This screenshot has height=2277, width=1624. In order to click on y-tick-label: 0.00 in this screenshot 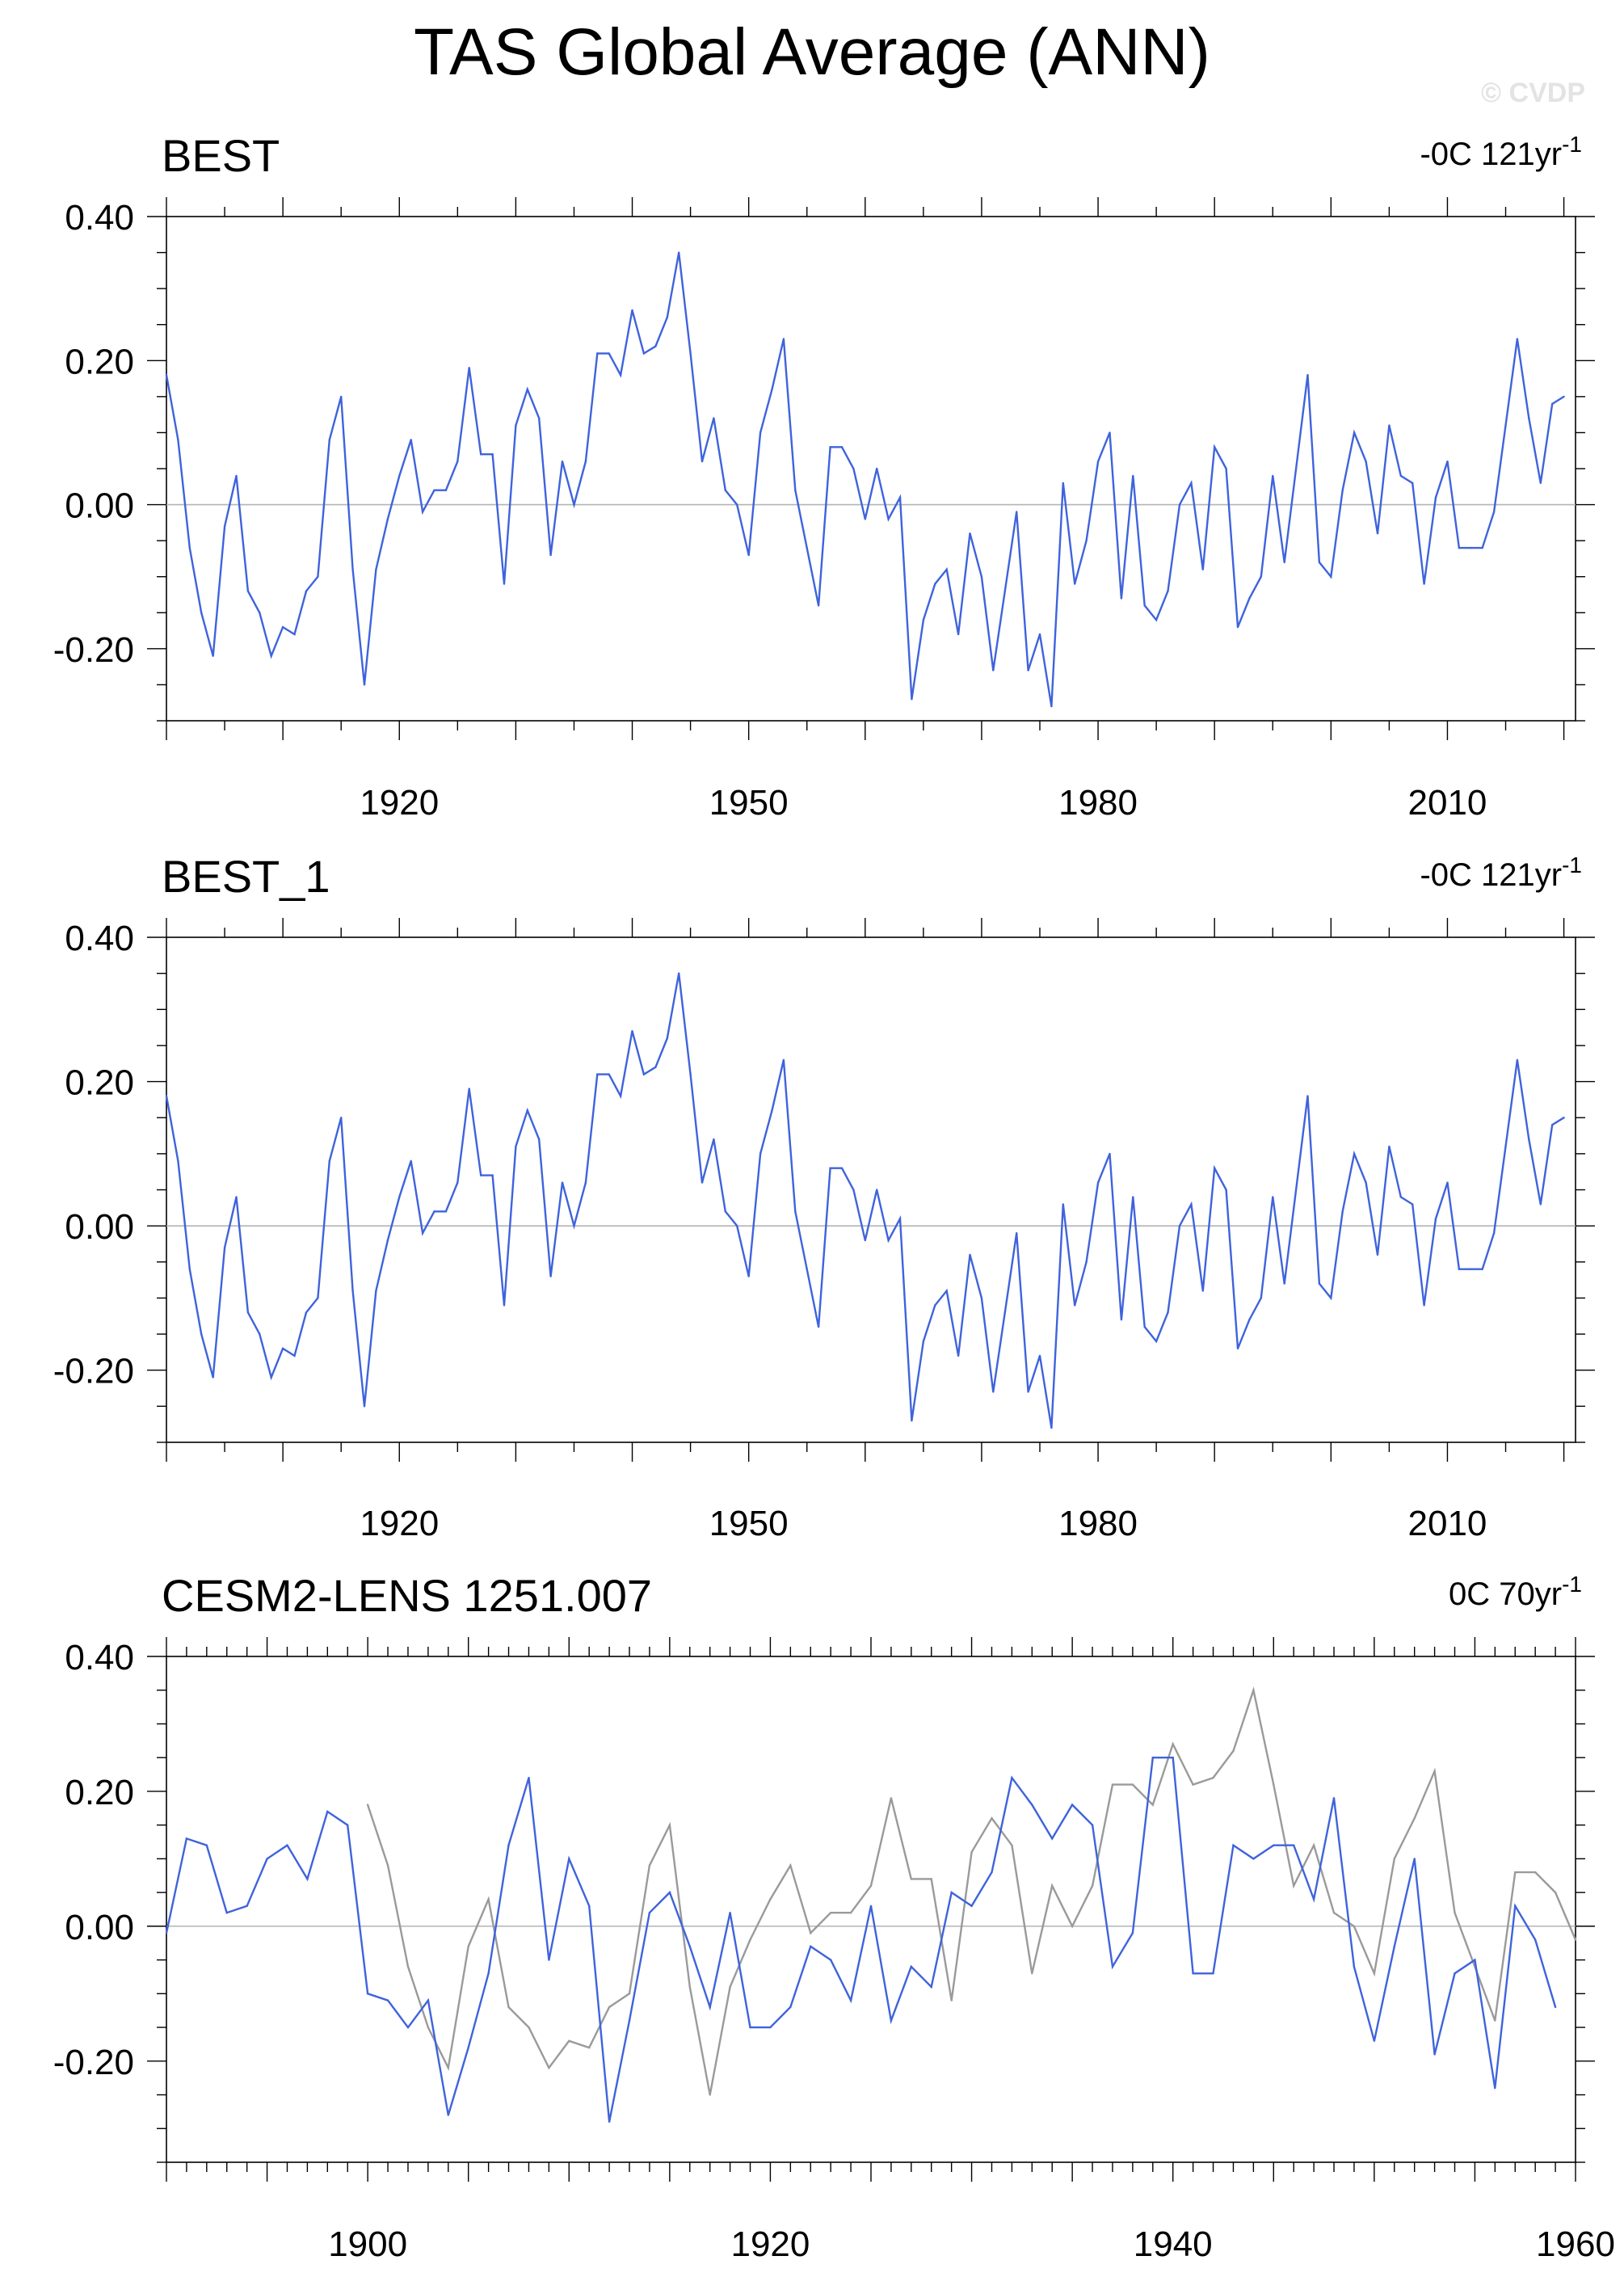, I will do `click(99, 506)`.